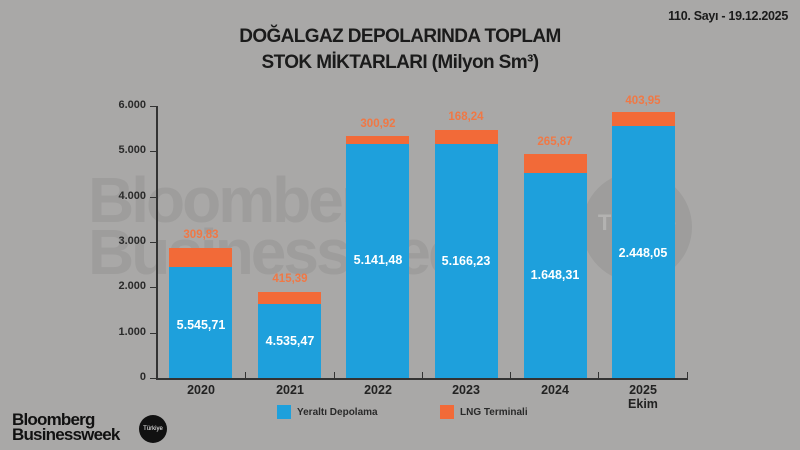  What do you see at coordinates (378, 390) in the screenshot?
I see `x-label: 2022` at bounding box center [378, 390].